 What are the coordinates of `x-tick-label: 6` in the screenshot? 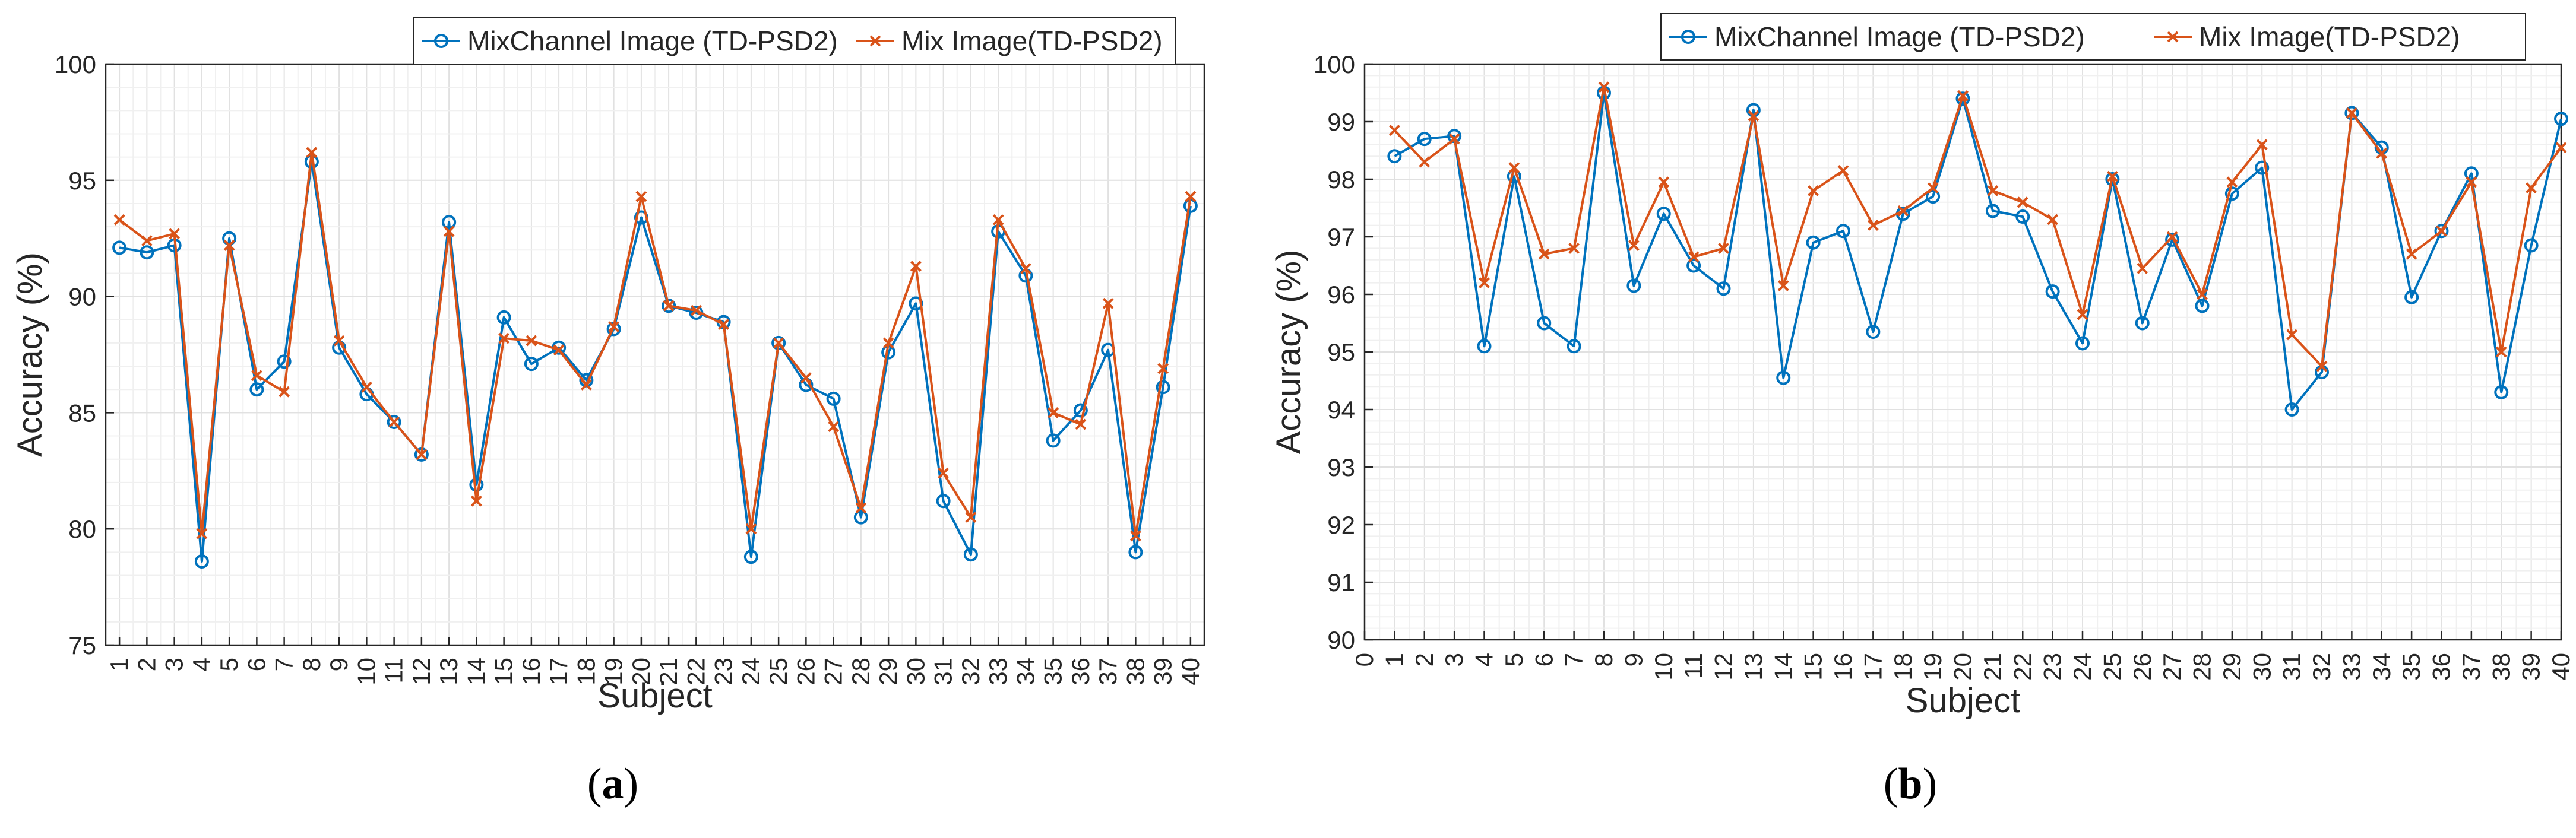 It's located at (256, 664).